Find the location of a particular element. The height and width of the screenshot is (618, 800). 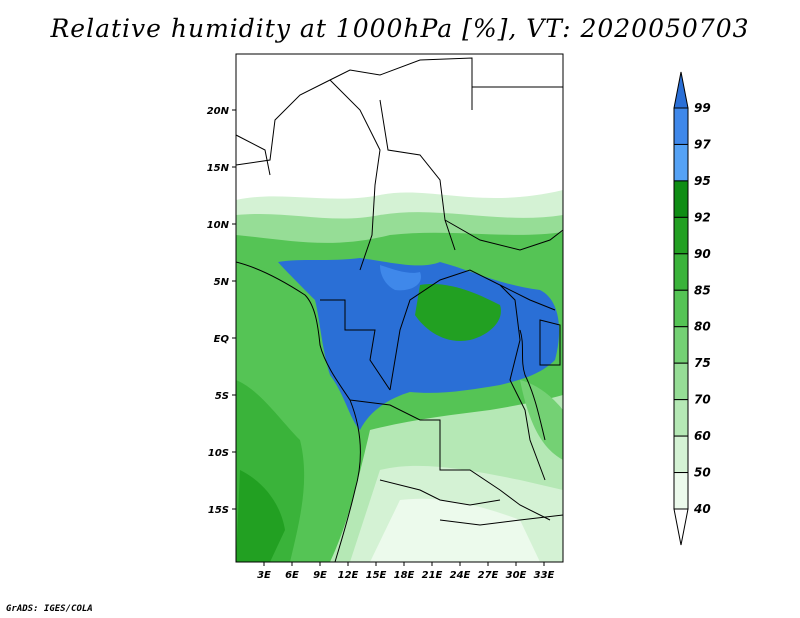

colorbar-level-label: 97 is located at coordinates (702, 144).